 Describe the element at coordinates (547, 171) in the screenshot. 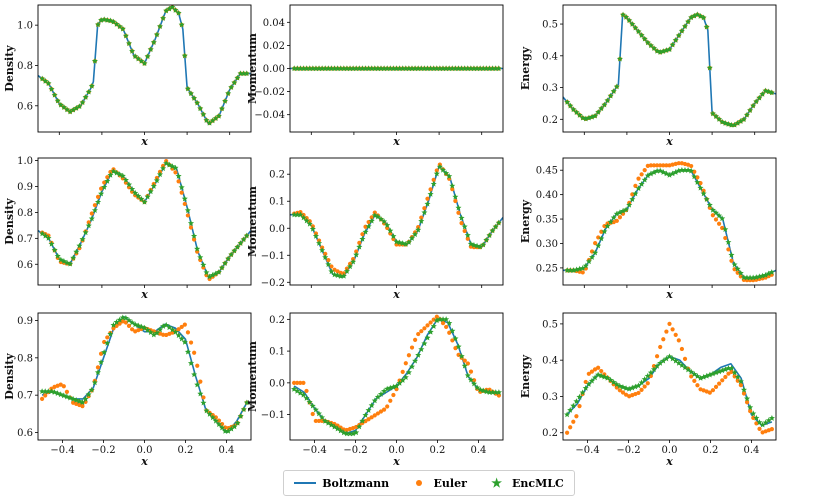

I see `y-tick-label: 0.45` at that location.